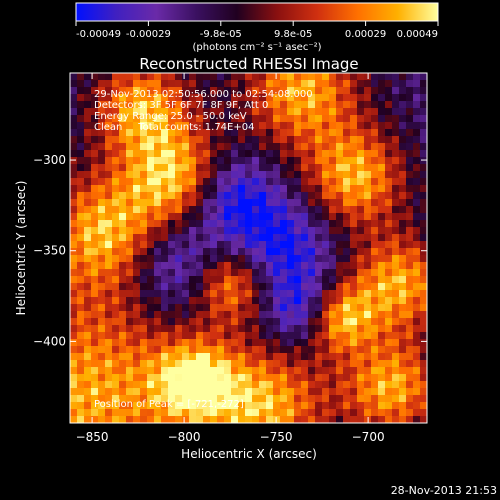  Describe the element at coordinates (184, 437) in the screenshot. I see `x-tick-label: −800` at that location.